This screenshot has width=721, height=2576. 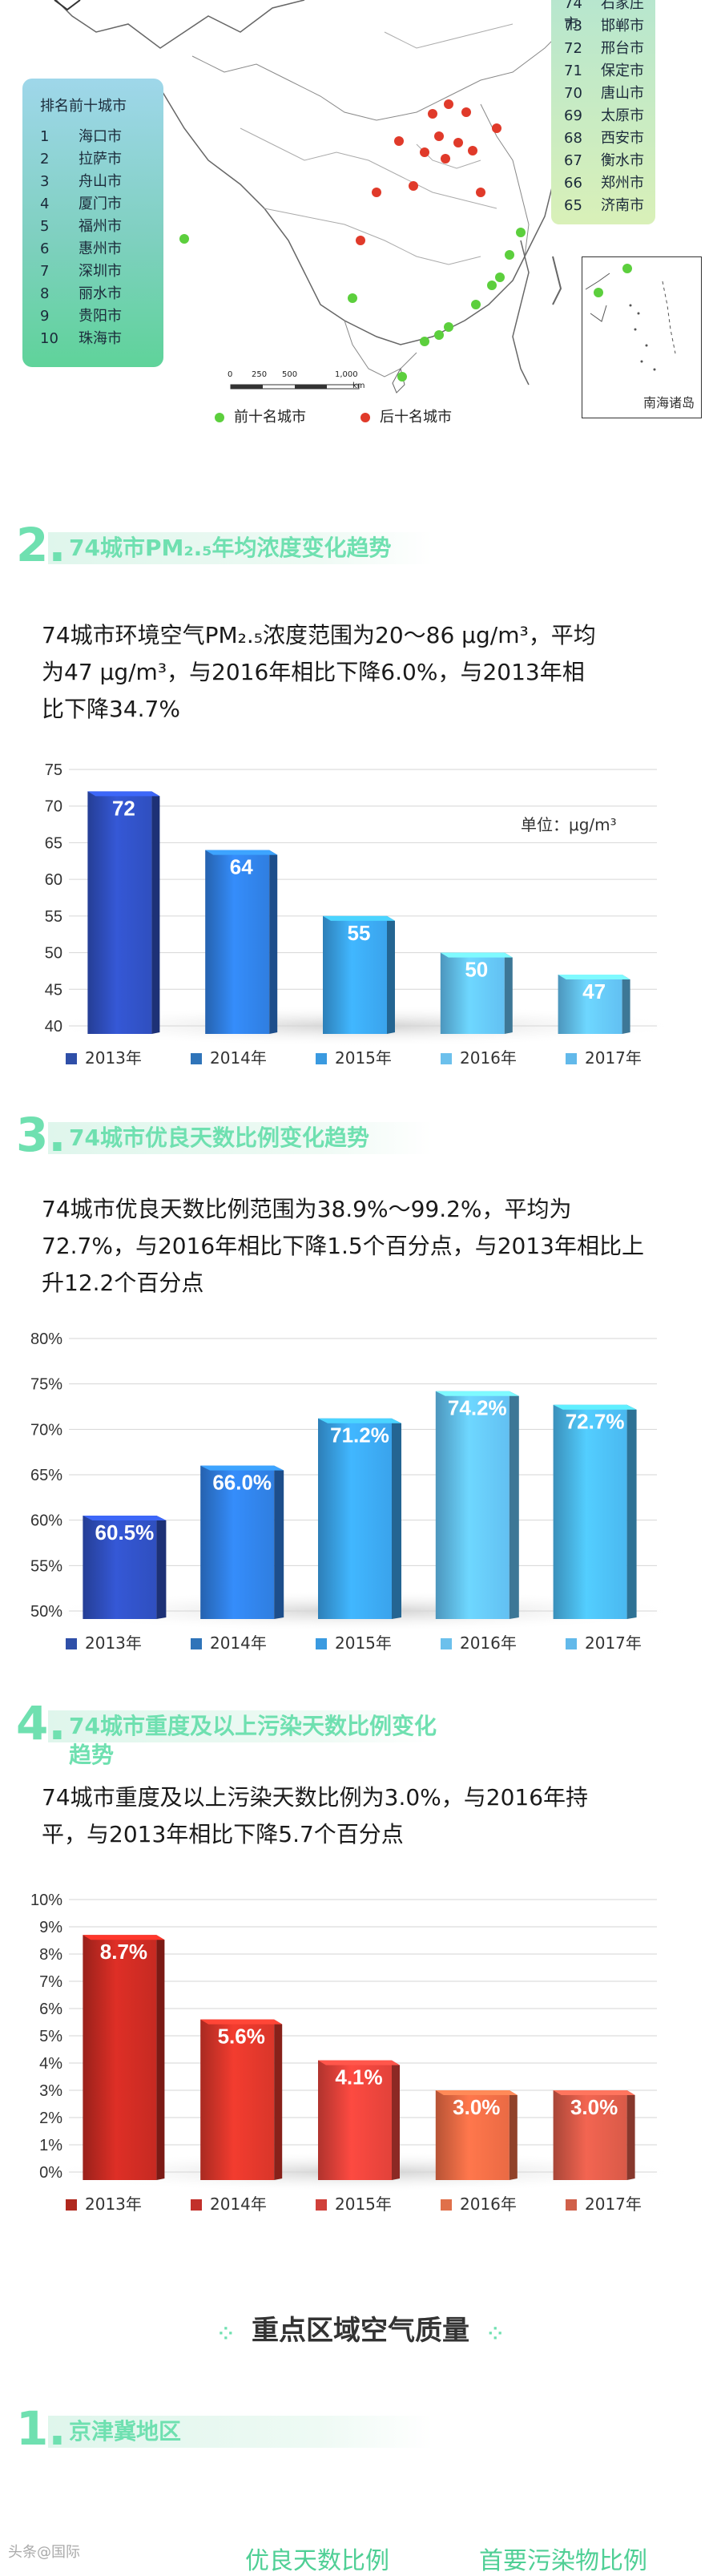 What do you see at coordinates (573, 115) in the screenshot?
I see `rank-number: 69` at bounding box center [573, 115].